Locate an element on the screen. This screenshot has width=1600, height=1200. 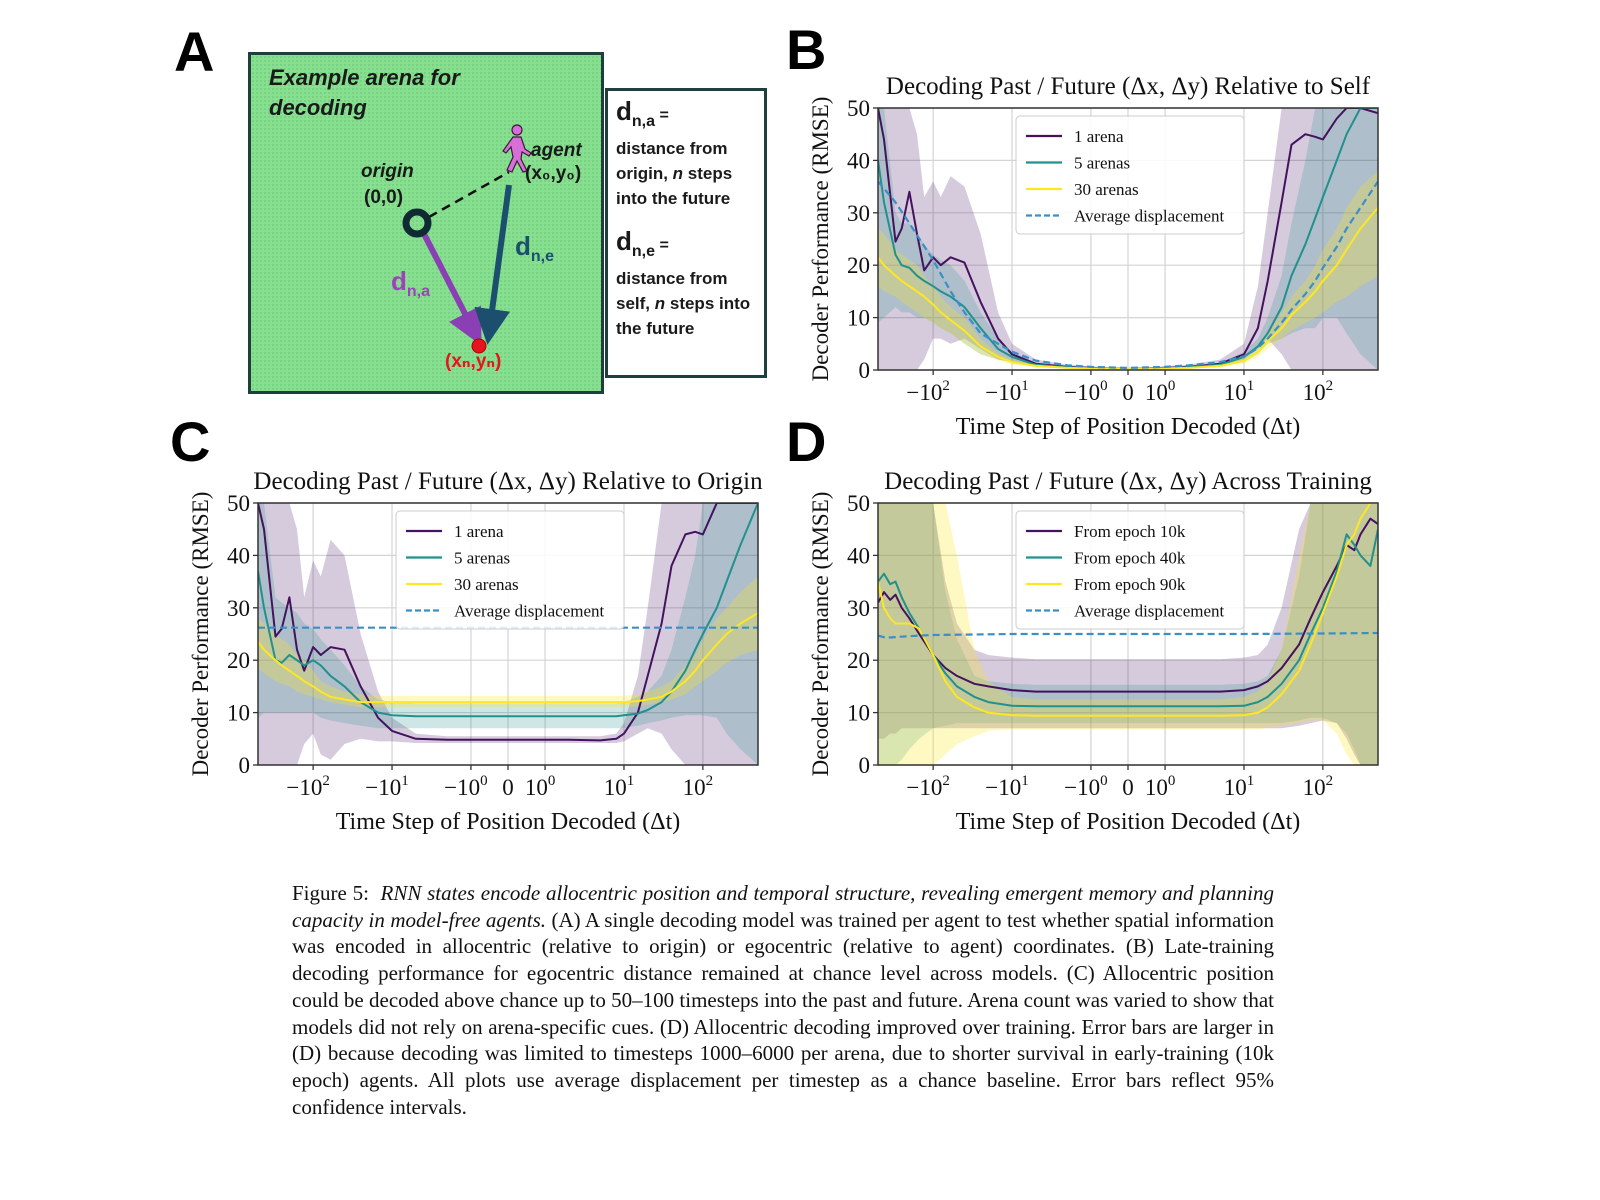
egocentric-arrow is located at coordinates (493, 264).